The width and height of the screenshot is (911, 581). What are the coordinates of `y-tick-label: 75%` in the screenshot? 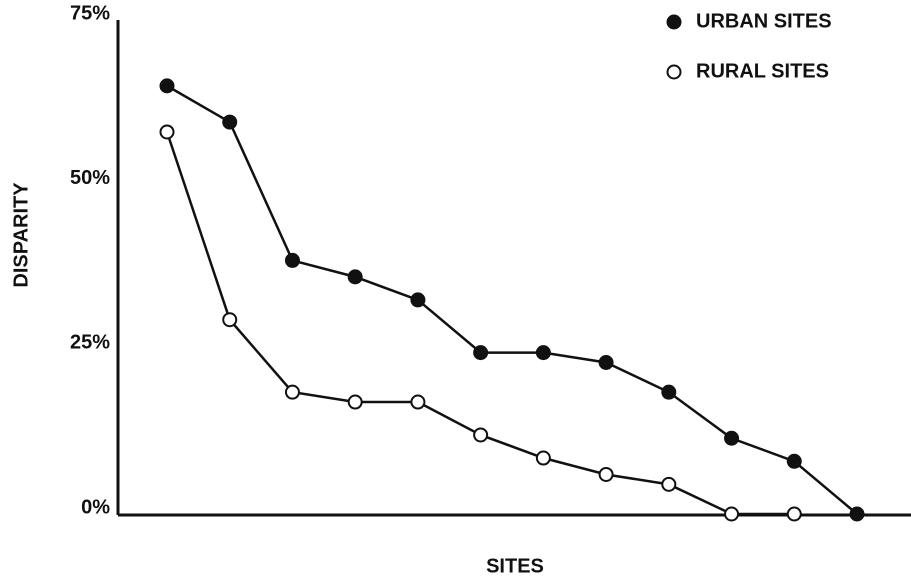 It's located at (90, 13).